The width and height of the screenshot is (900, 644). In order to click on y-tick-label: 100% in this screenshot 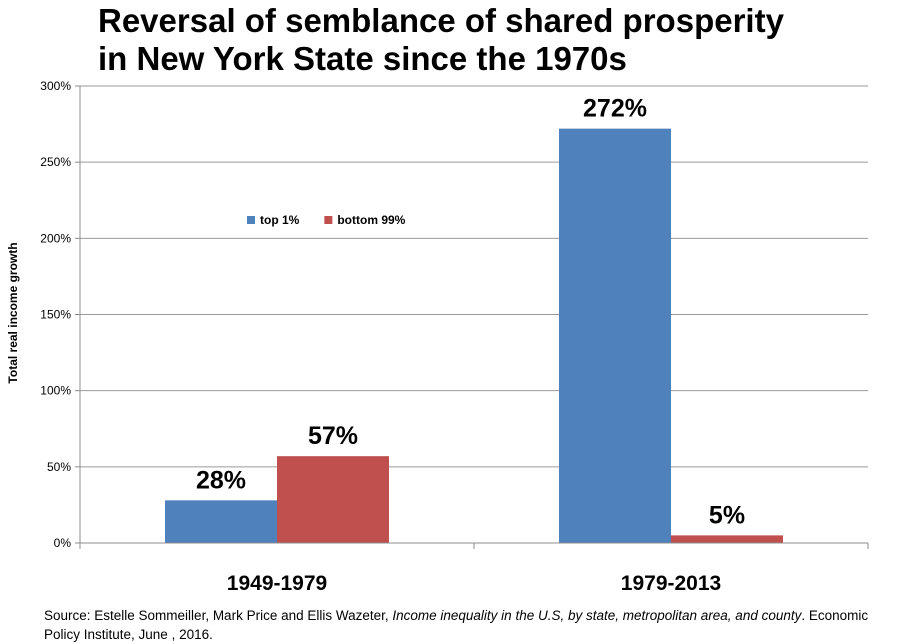, I will do `click(55, 391)`.